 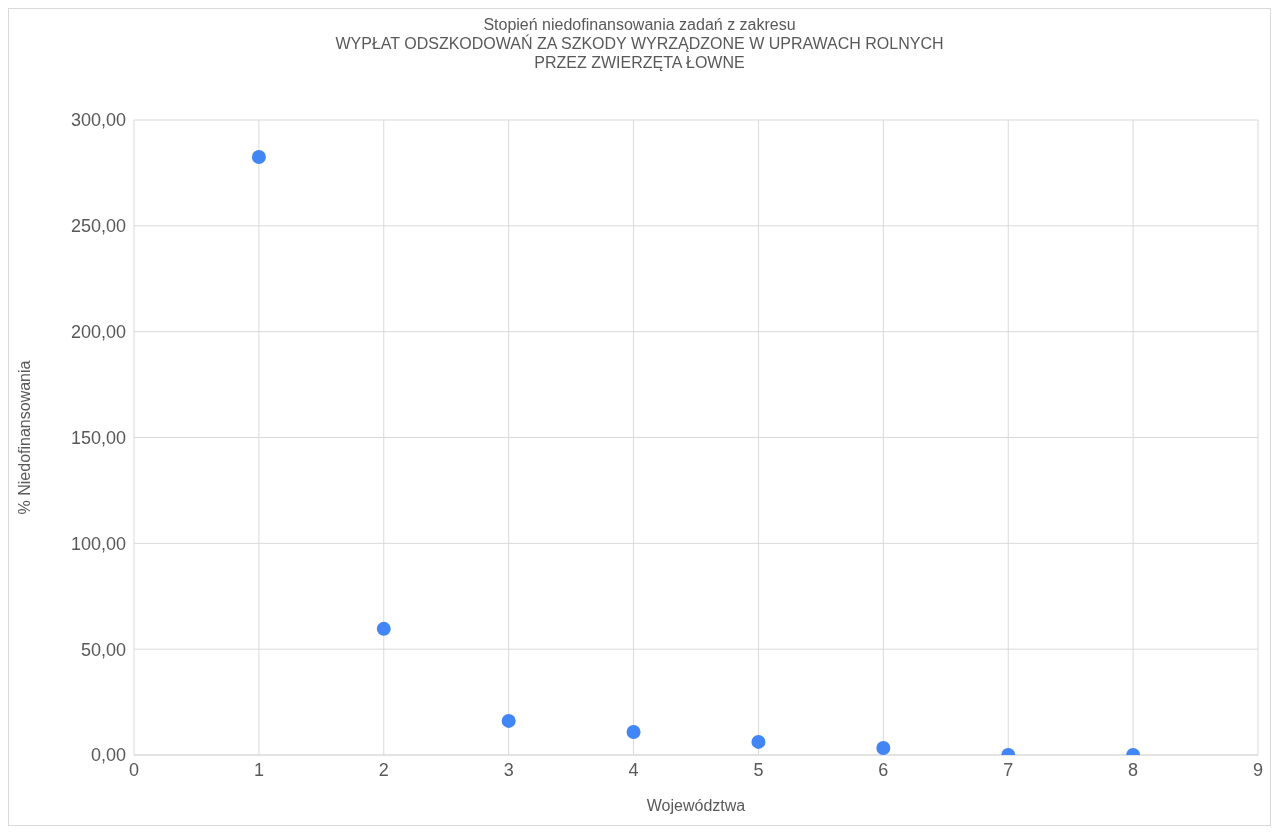 I want to click on chart-title: Stopień niedofinansowania zadań z zakresu WYPŁAT ODSZKODOWAŃ ZA SZKODY WYRZĄDZONE W UPRAWACH ROLNYCH PRZEZ ZWIERZĘTA ŁOWNE, so click(x=639, y=43).